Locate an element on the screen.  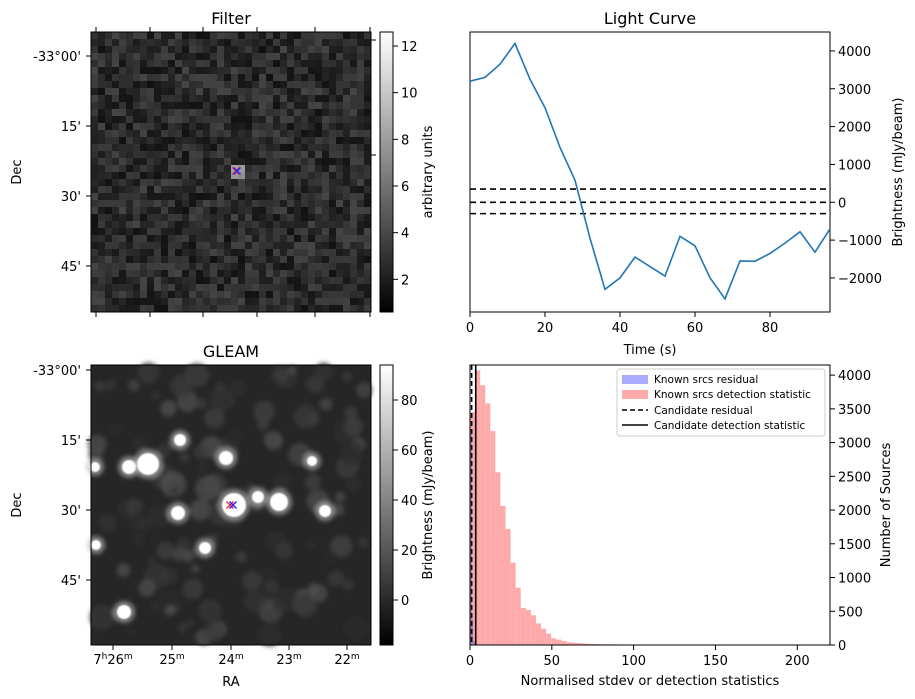
legend-label-known-residual: Known srcs residual is located at coordinates (706, 380).